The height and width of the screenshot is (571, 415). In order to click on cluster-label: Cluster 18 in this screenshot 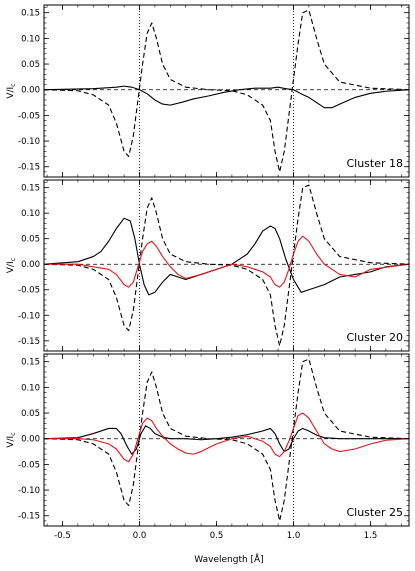, I will do `click(374, 163)`.